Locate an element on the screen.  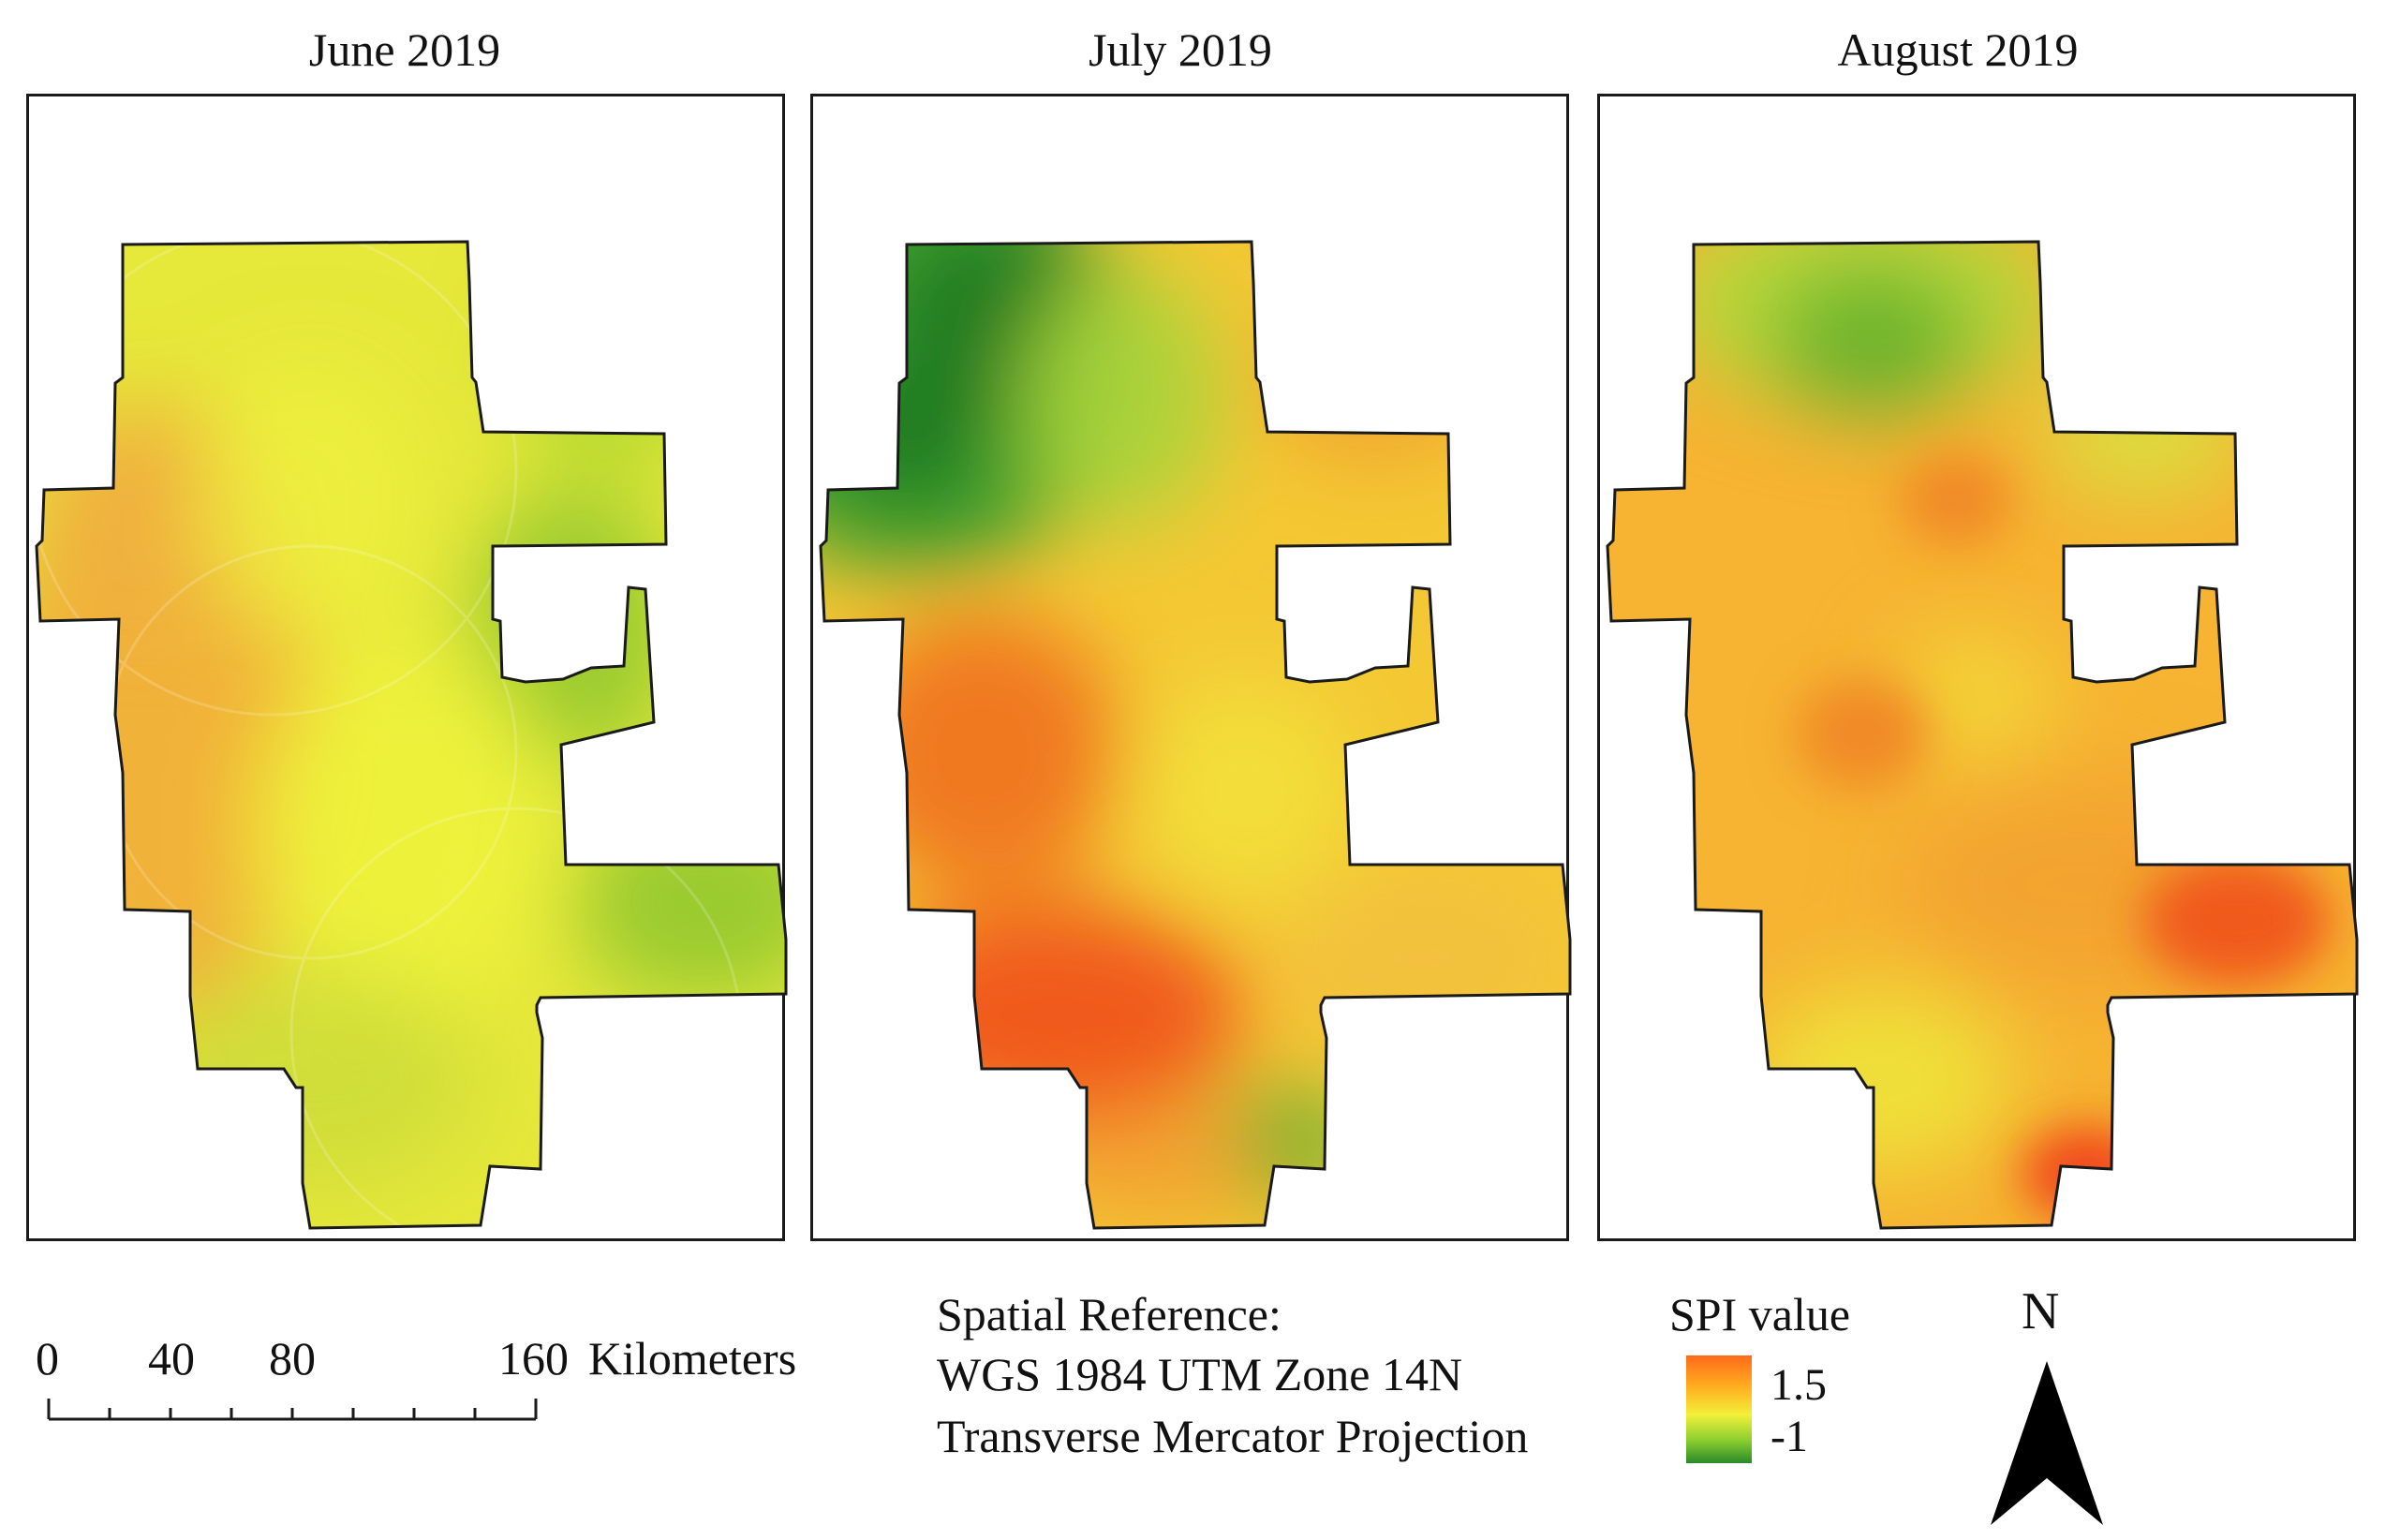
north-arrow-icon is located at coordinates (2047, 1443).